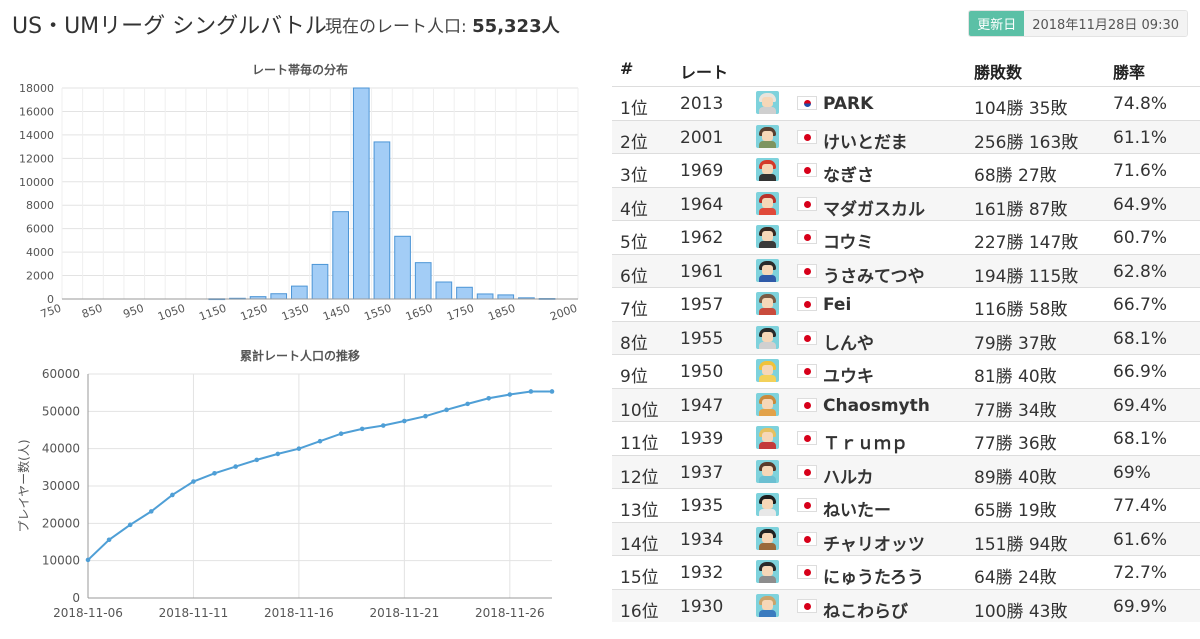 Image resolution: width=1200 pixels, height=639 pixels. I want to click on ranking-row: 16位 1930 ねこわらび 100勝 43敗 69.9%, so click(906, 605).